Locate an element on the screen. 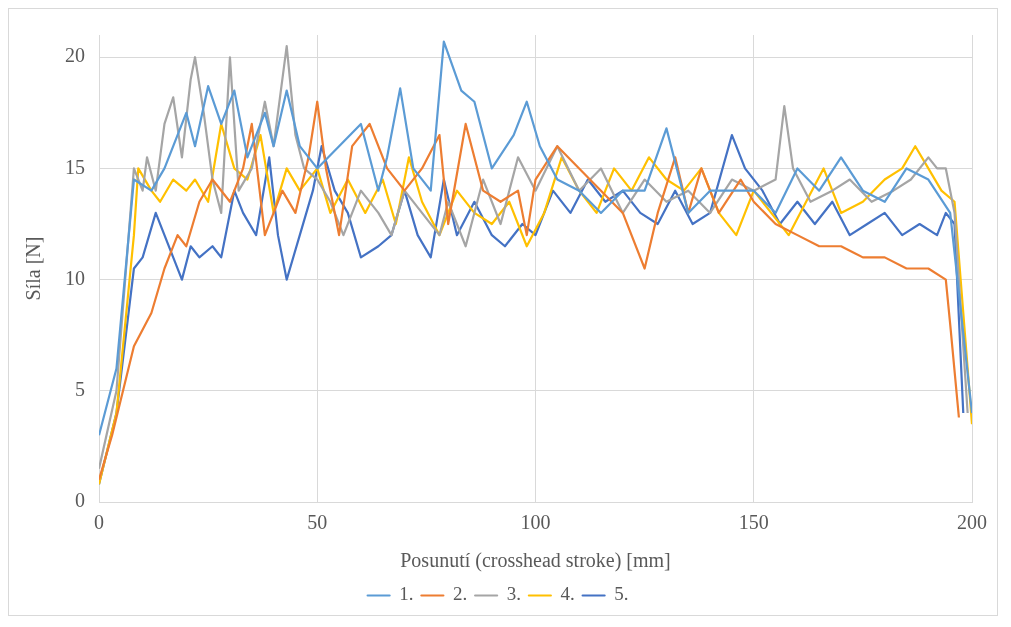 The image size is (1011, 627). y-axis-title: Síla [N] is located at coordinates (33, 268).